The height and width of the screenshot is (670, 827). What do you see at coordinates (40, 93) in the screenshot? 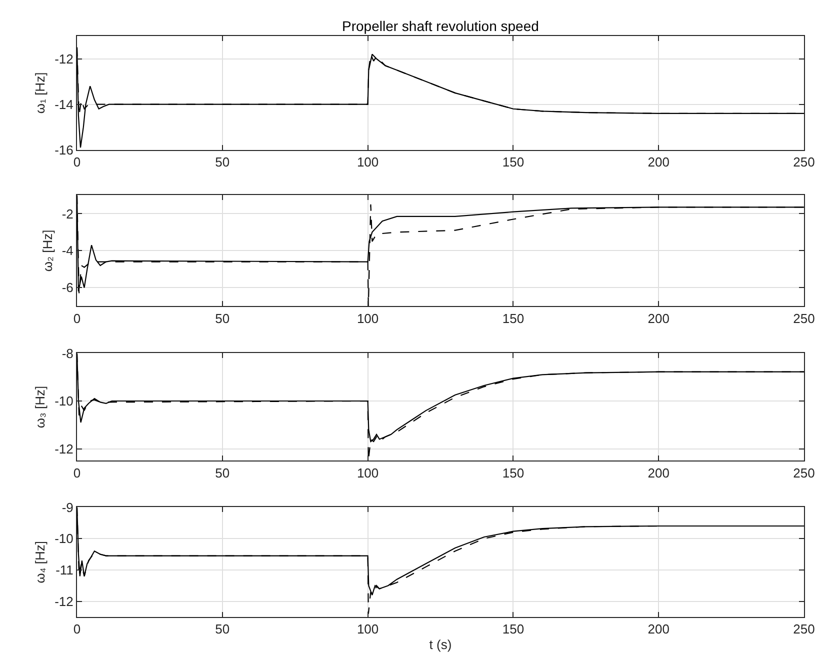
I see `y-axis-title: ω₁ [Hz]` at bounding box center [40, 93].